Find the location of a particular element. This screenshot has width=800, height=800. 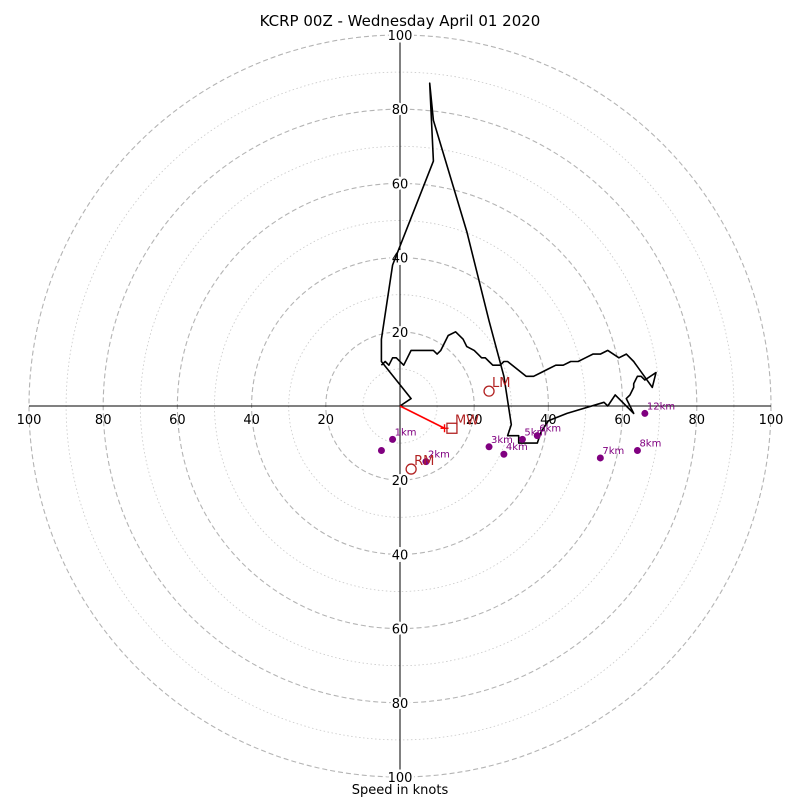

x-axis-label: Speed in knots is located at coordinates (400, 790).